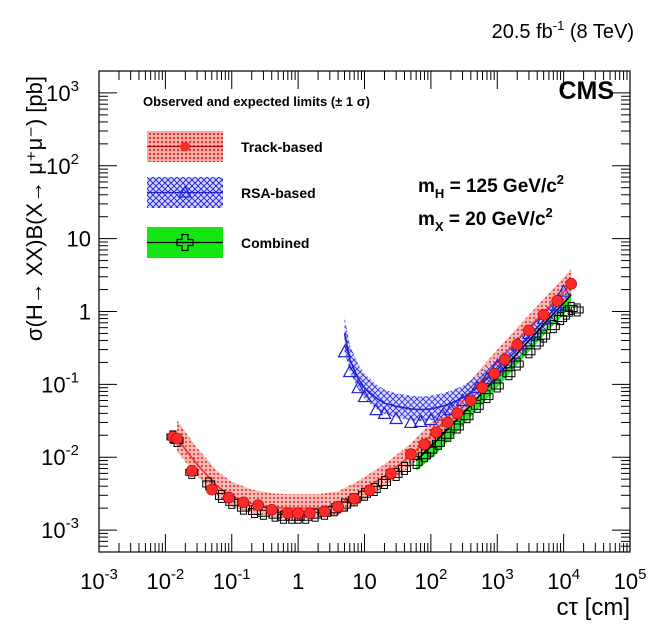 This screenshot has width=664, height=637. I want to click on legend-marker-combined, so click(185, 242).